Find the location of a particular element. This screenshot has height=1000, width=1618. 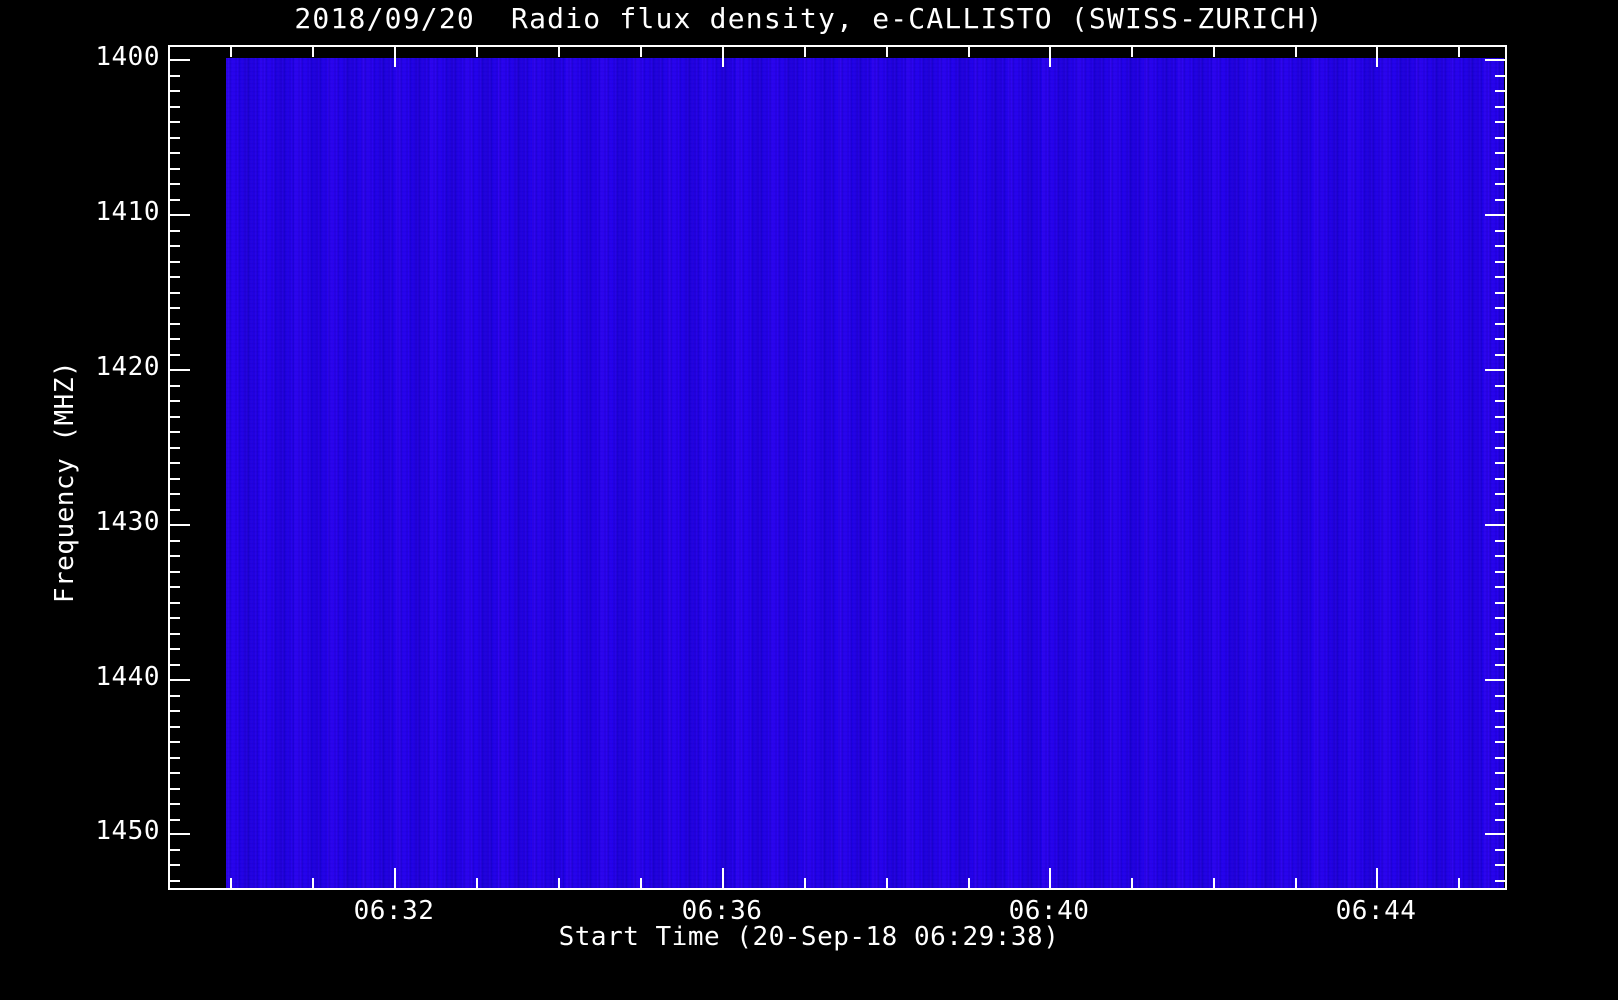

y-tick-label: 1400 is located at coordinates (127, 57).